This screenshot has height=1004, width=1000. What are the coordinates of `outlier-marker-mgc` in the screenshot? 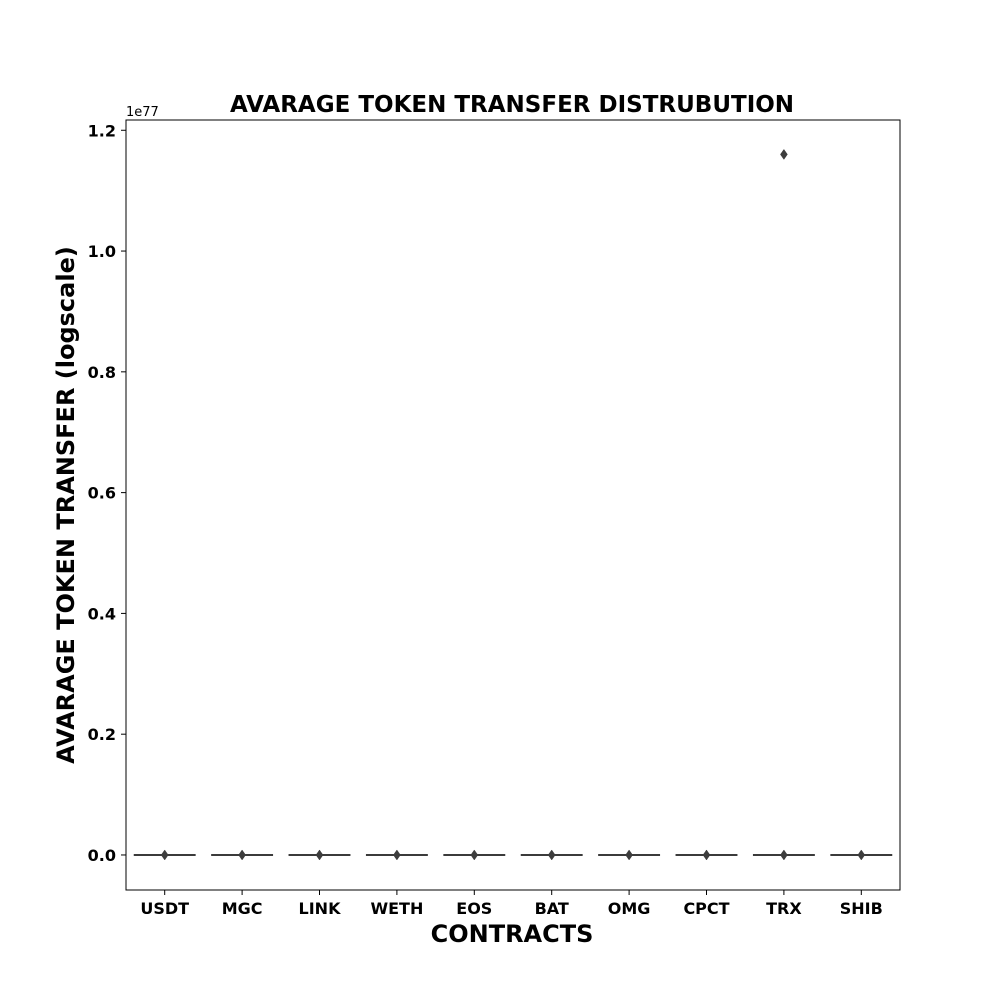 It's located at (242, 855).